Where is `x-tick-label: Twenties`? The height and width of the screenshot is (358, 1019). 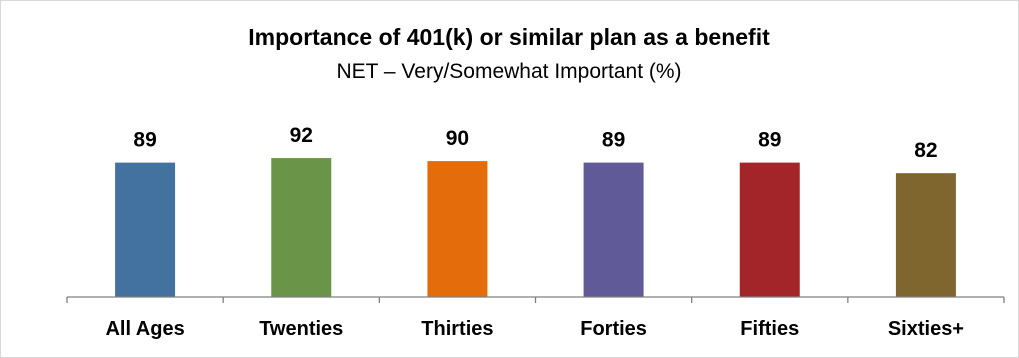
x-tick-label: Twenties is located at coordinates (301, 329).